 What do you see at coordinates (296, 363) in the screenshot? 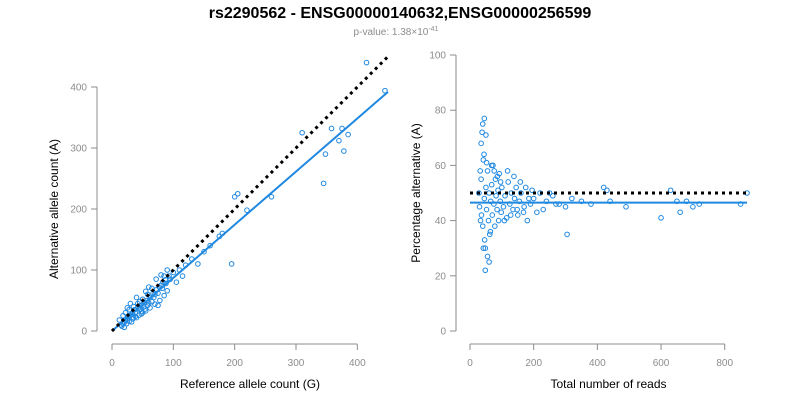
I see `x-tick-label: 300` at bounding box center [296, 363].